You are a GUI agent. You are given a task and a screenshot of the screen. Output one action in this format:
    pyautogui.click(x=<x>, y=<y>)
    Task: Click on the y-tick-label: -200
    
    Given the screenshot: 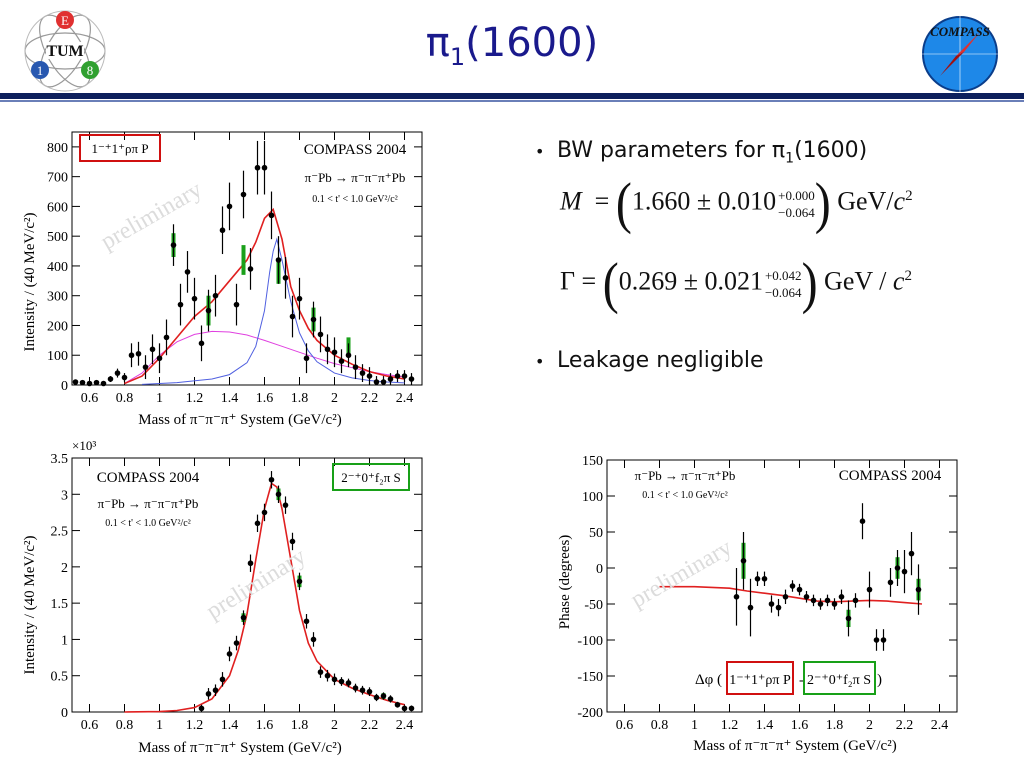 What is the action you would take?
    pyautogui.click(x=590, y=713)
    